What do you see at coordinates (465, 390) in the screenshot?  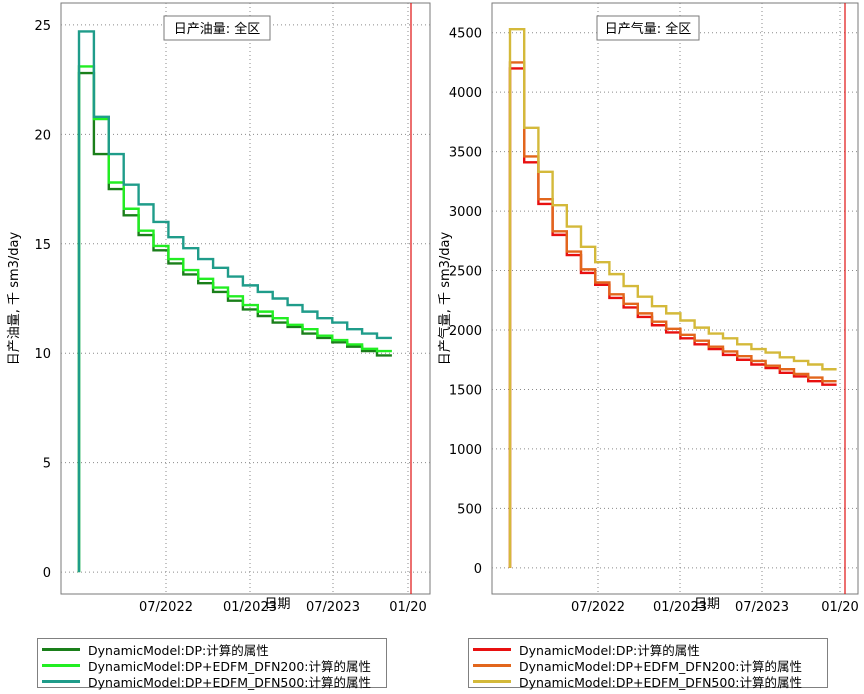 I see `y-tick-label: 1500` at bounding box center [465, 390].